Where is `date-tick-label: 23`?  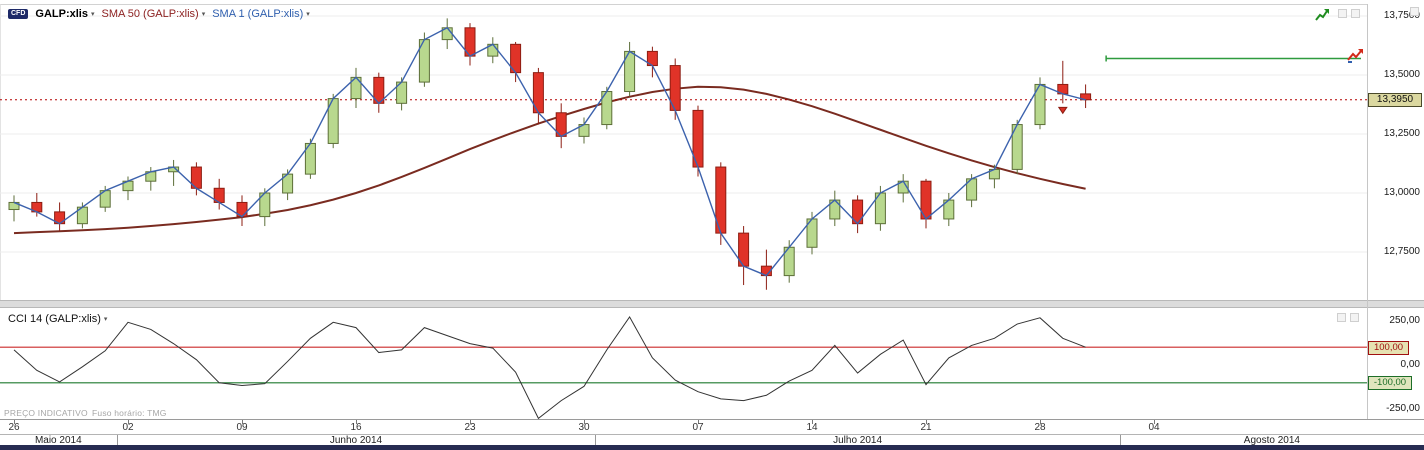 date-tick-label: 23 is located at coordinates (470, 427).